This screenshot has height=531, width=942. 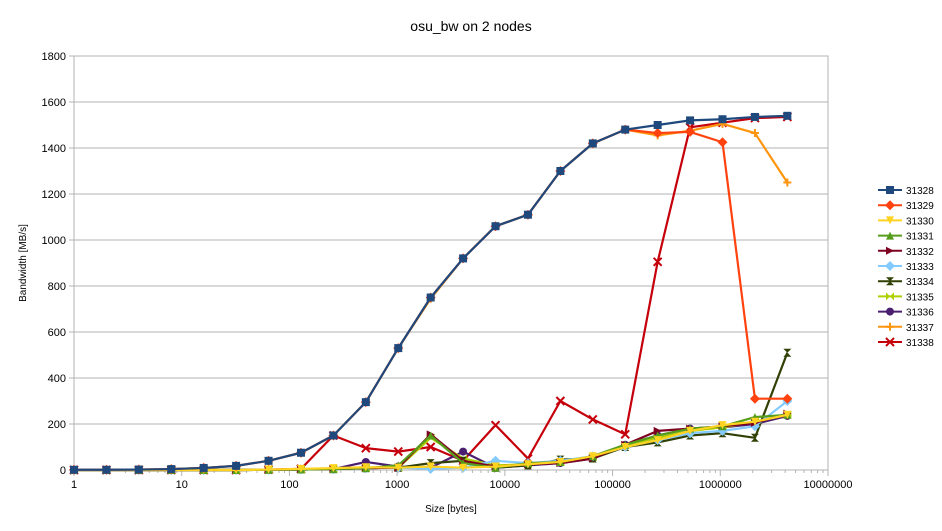 I want to click on x-axis-title: Size [bytes], so click(x=451, y=509).